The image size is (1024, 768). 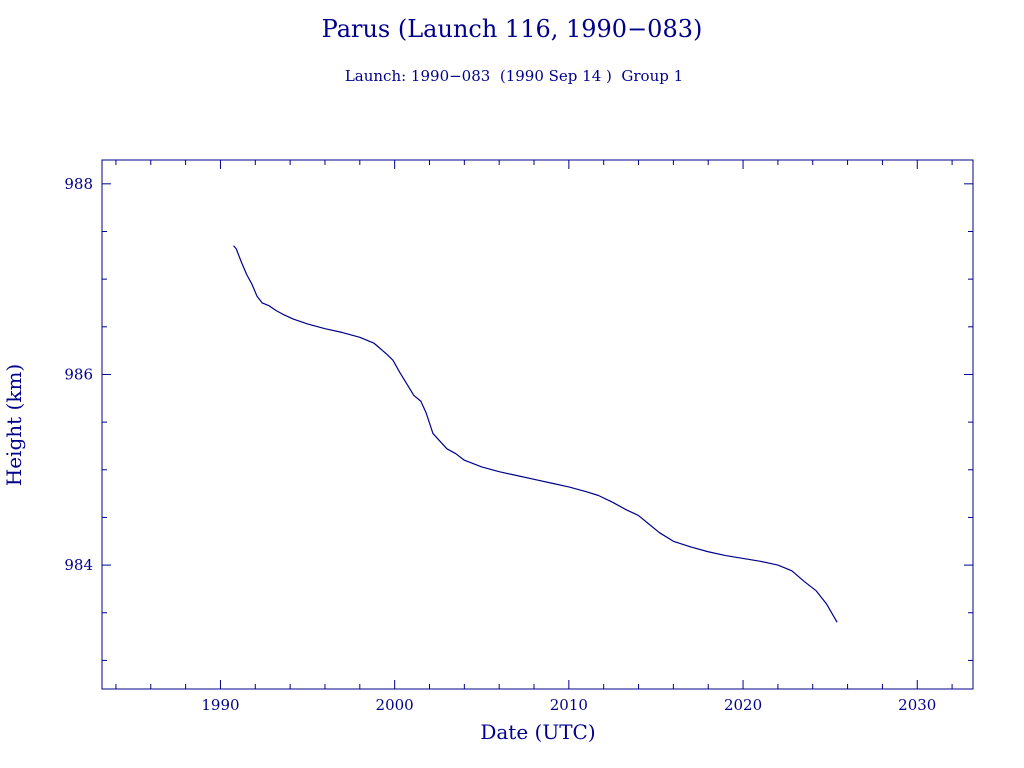 I want to click on y-tick-label: 988, so click(x=78, y=184).